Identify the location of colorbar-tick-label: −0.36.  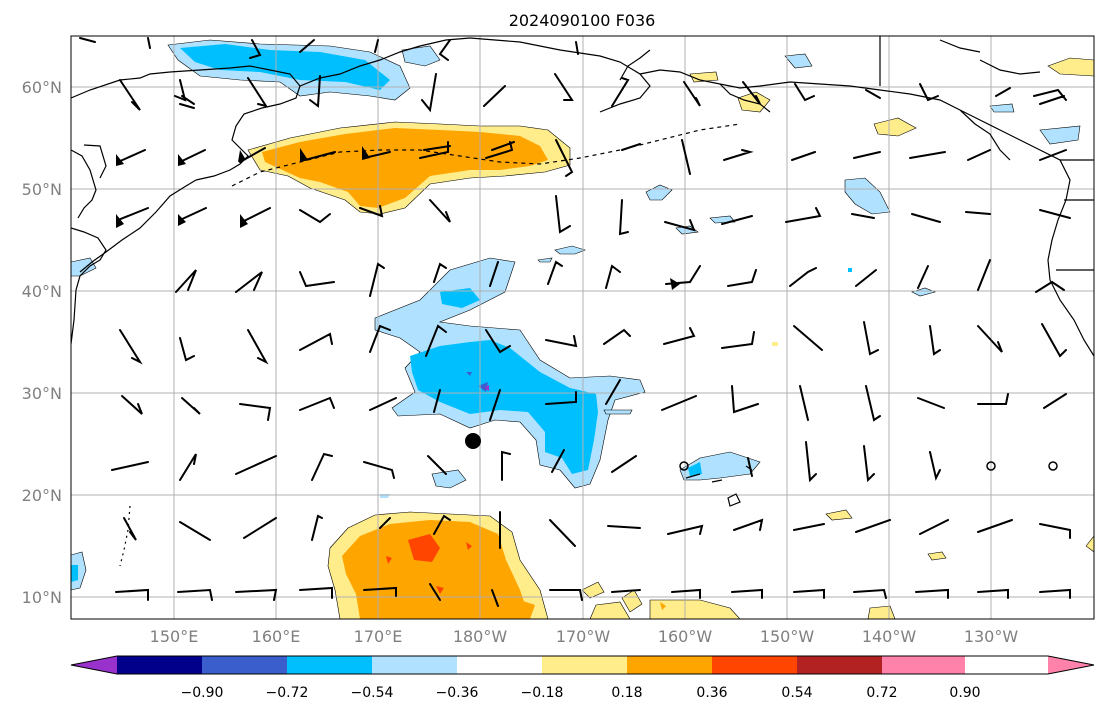
(457, 693).